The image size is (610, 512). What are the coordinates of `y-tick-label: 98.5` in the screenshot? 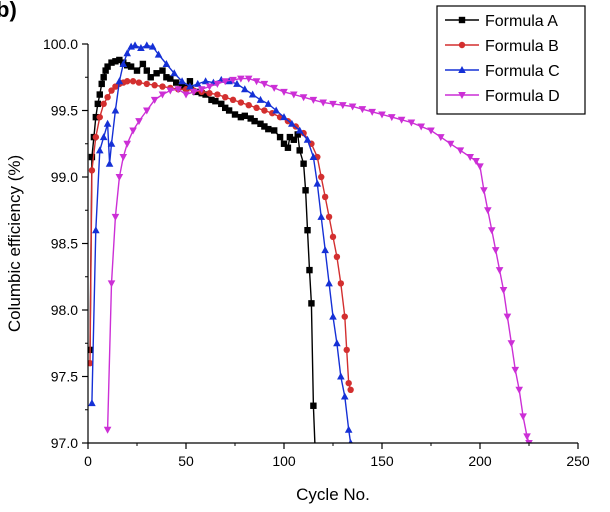 It's located at (64, 244).